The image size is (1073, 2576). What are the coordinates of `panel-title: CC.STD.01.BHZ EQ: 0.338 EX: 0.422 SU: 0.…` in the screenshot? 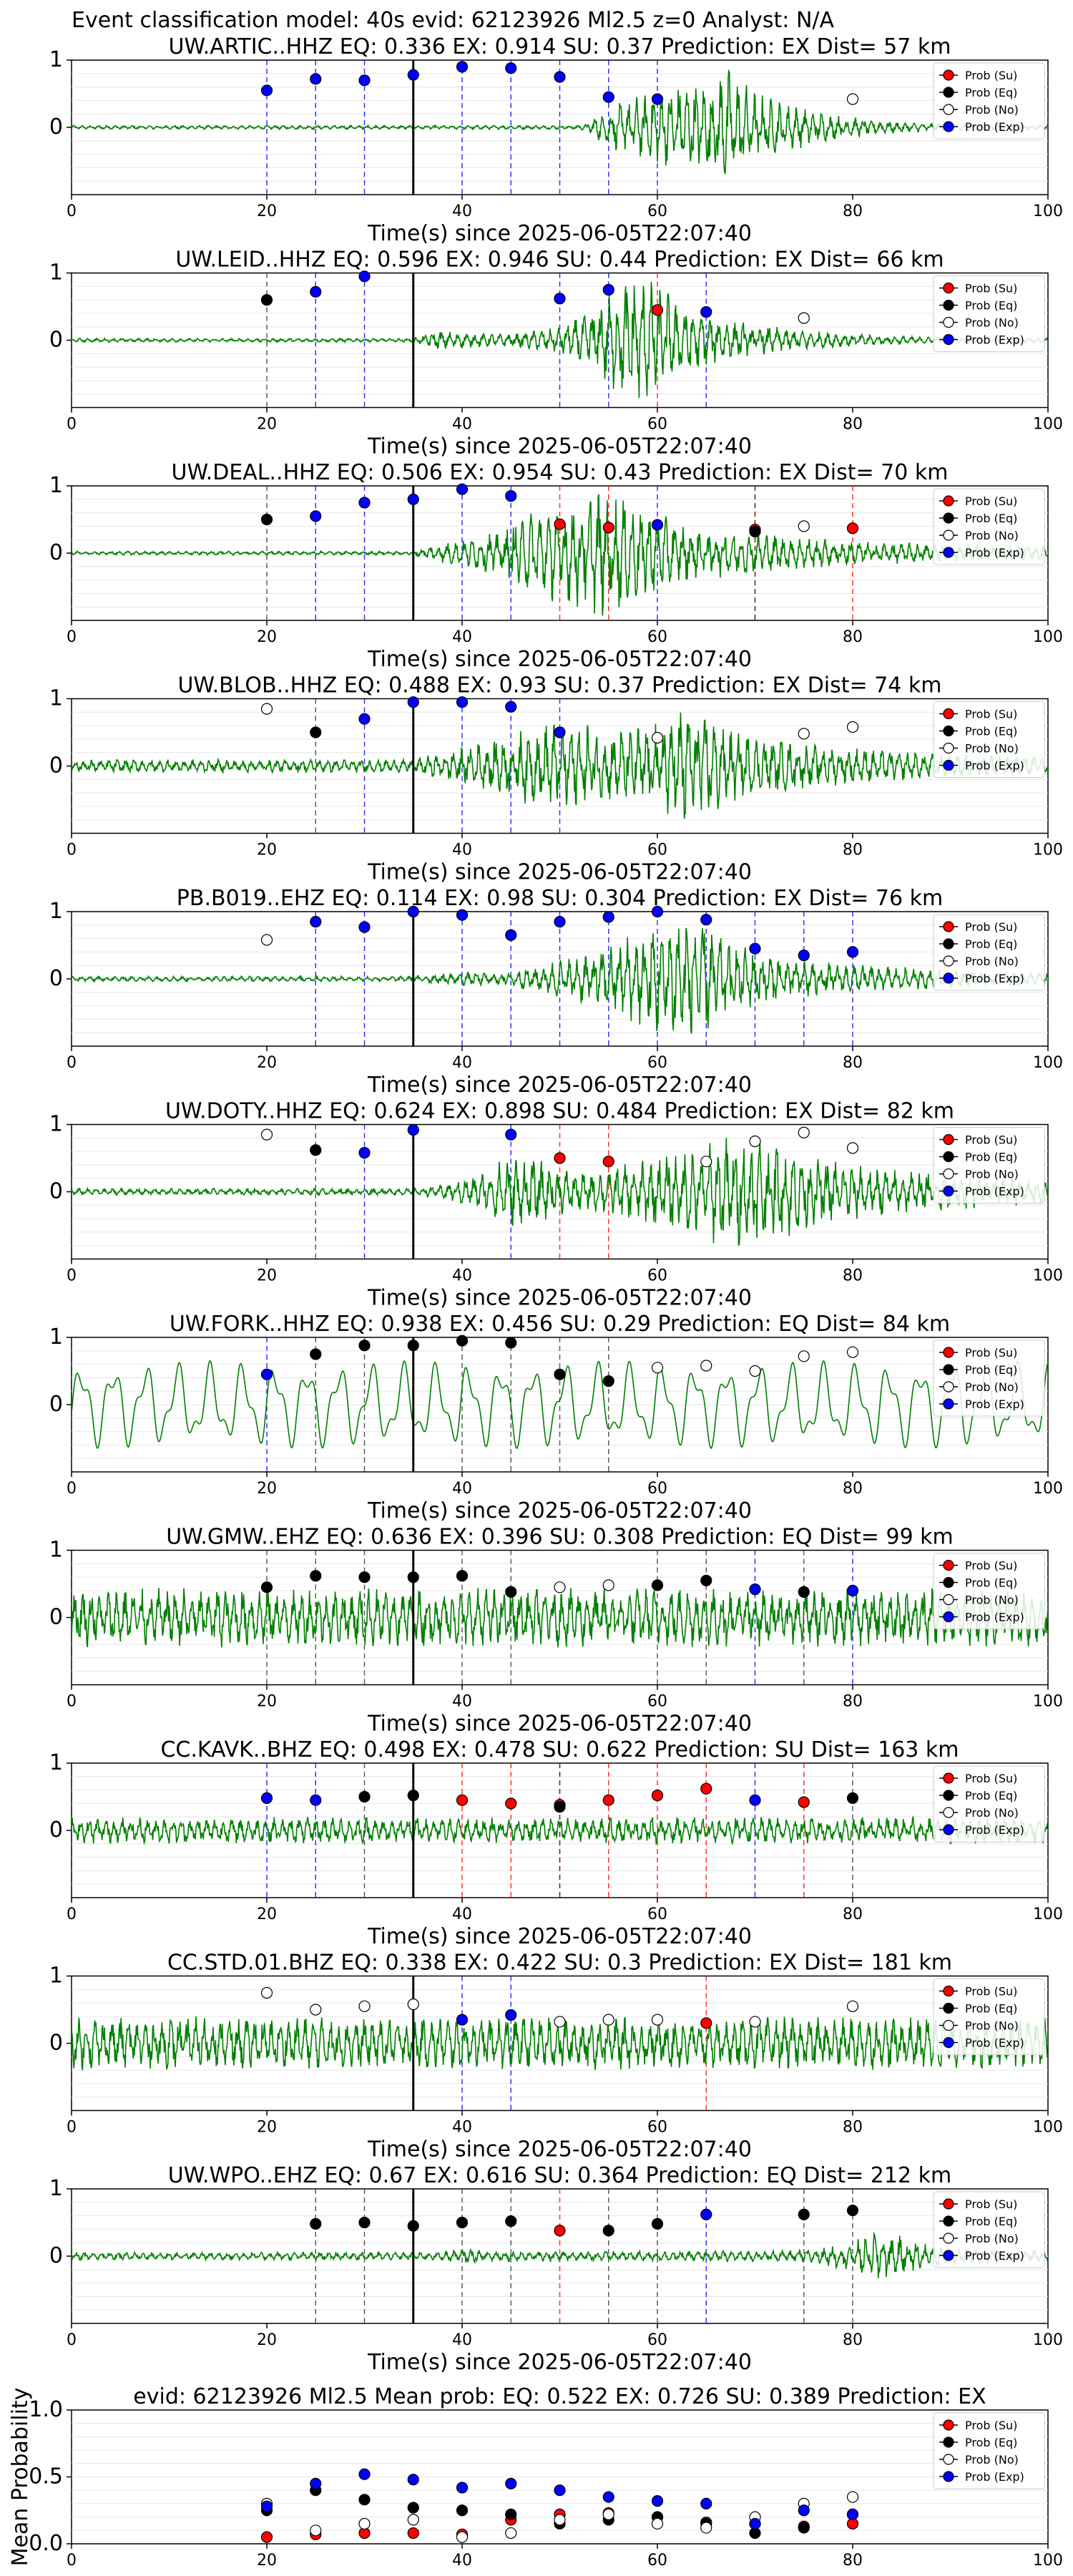 It's located at (559, 1963).